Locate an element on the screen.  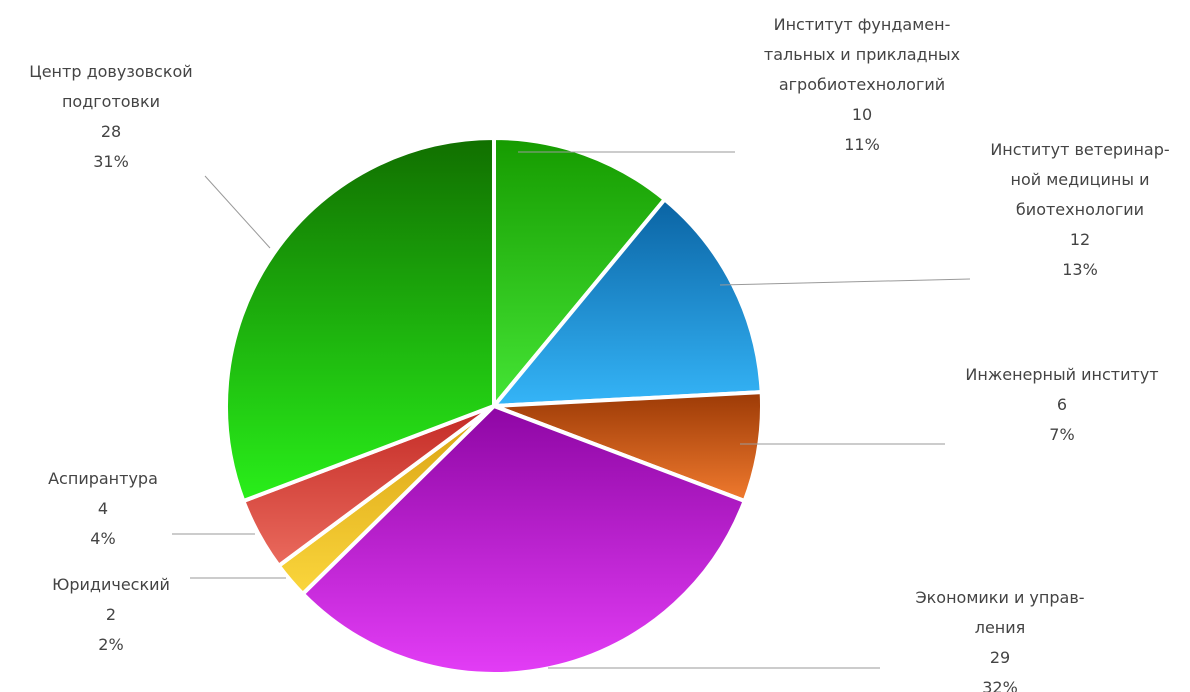
slice-label-line: Юридический is located at coordinates (111, 584).